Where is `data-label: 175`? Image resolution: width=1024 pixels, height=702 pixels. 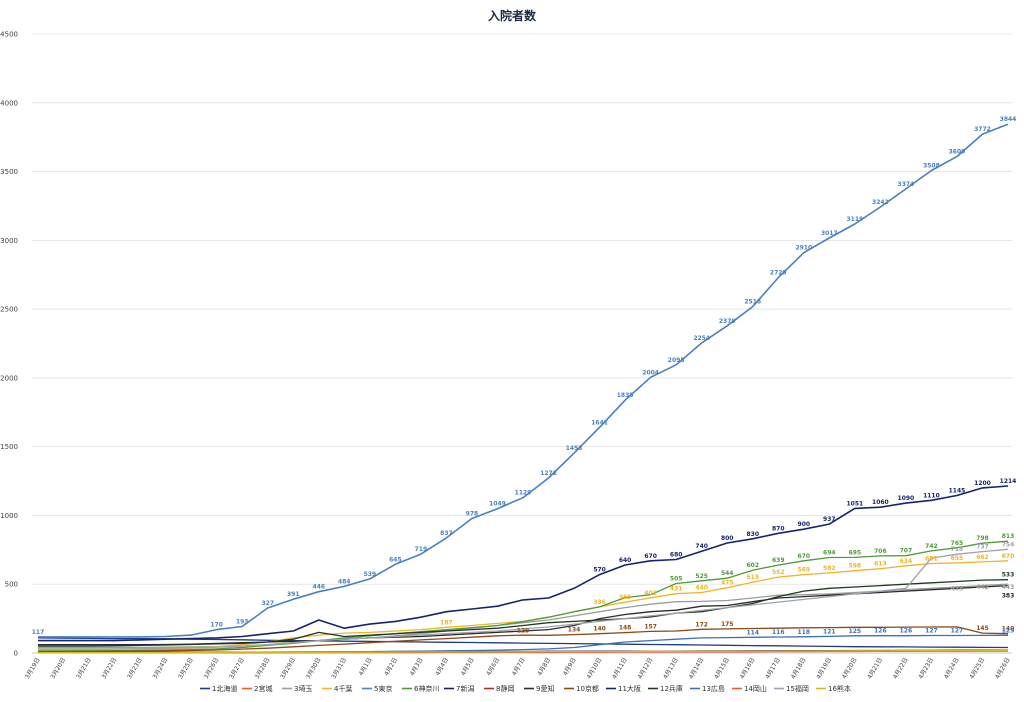
data-label: 175 is located at coordinates (727, 624).